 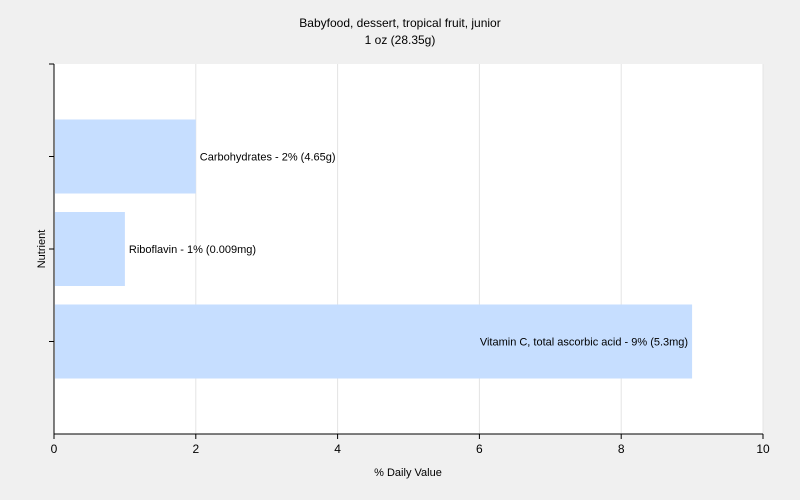 I want to click on x-tick-label: 0, so click(x=54, y=449).